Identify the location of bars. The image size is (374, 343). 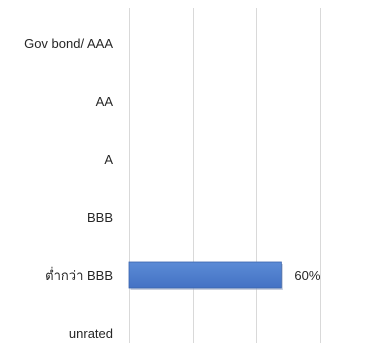
(205, 275).